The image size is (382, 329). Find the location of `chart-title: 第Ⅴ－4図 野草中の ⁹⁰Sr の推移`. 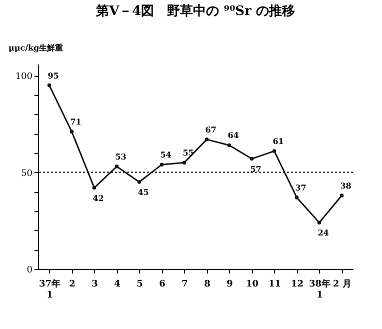

chart-title: 第Ⅴ－4図 野草中の ⁹⁰Sr の推移 is located at coordinates (195, 11).